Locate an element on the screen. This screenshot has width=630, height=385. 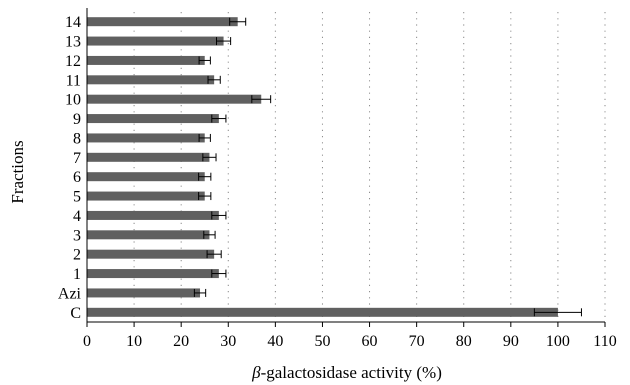
y-tick-label: 11 is located at coordinates (73, 80).